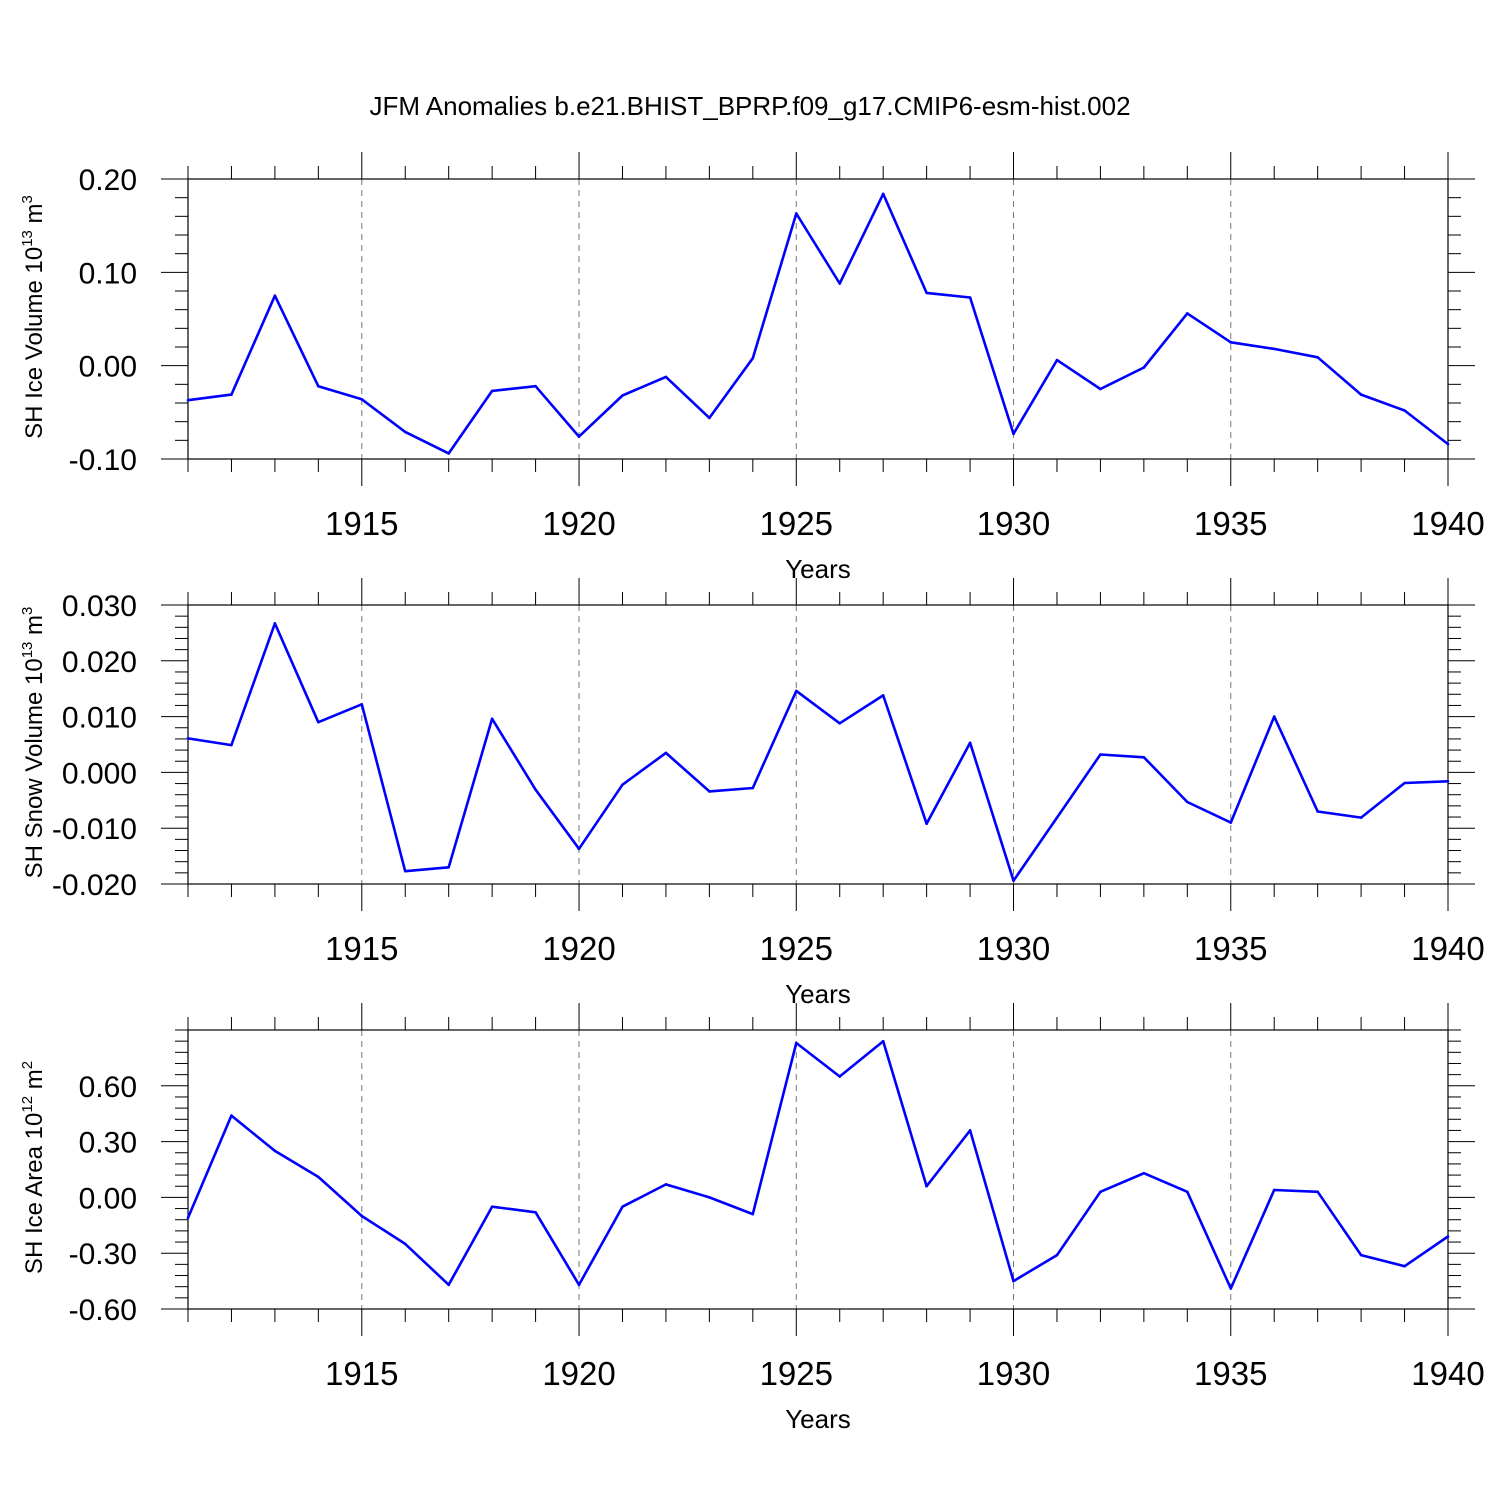  Describe the element at coordinates (103, 1254) in the screenshot. I see `y-tick-label: -0.30` at that location.